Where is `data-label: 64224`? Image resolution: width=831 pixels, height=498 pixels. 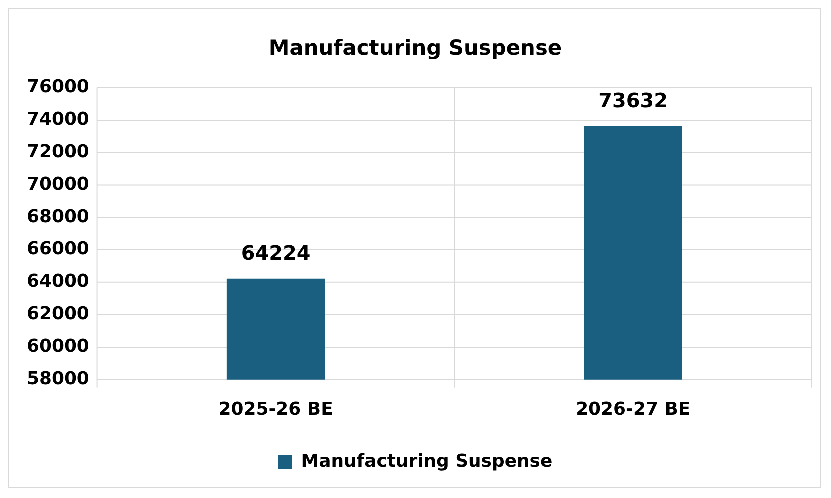 data-label: 64224 is located at coordinates (276, 254).